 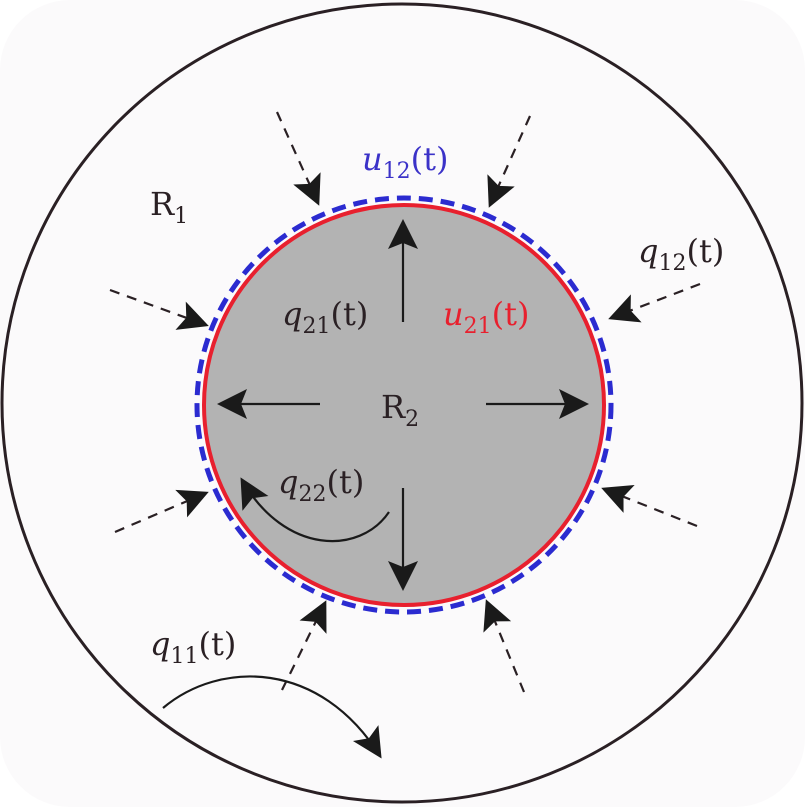 I want to click on dashed-arrow-bottom-right, so click(x=504, y=646).